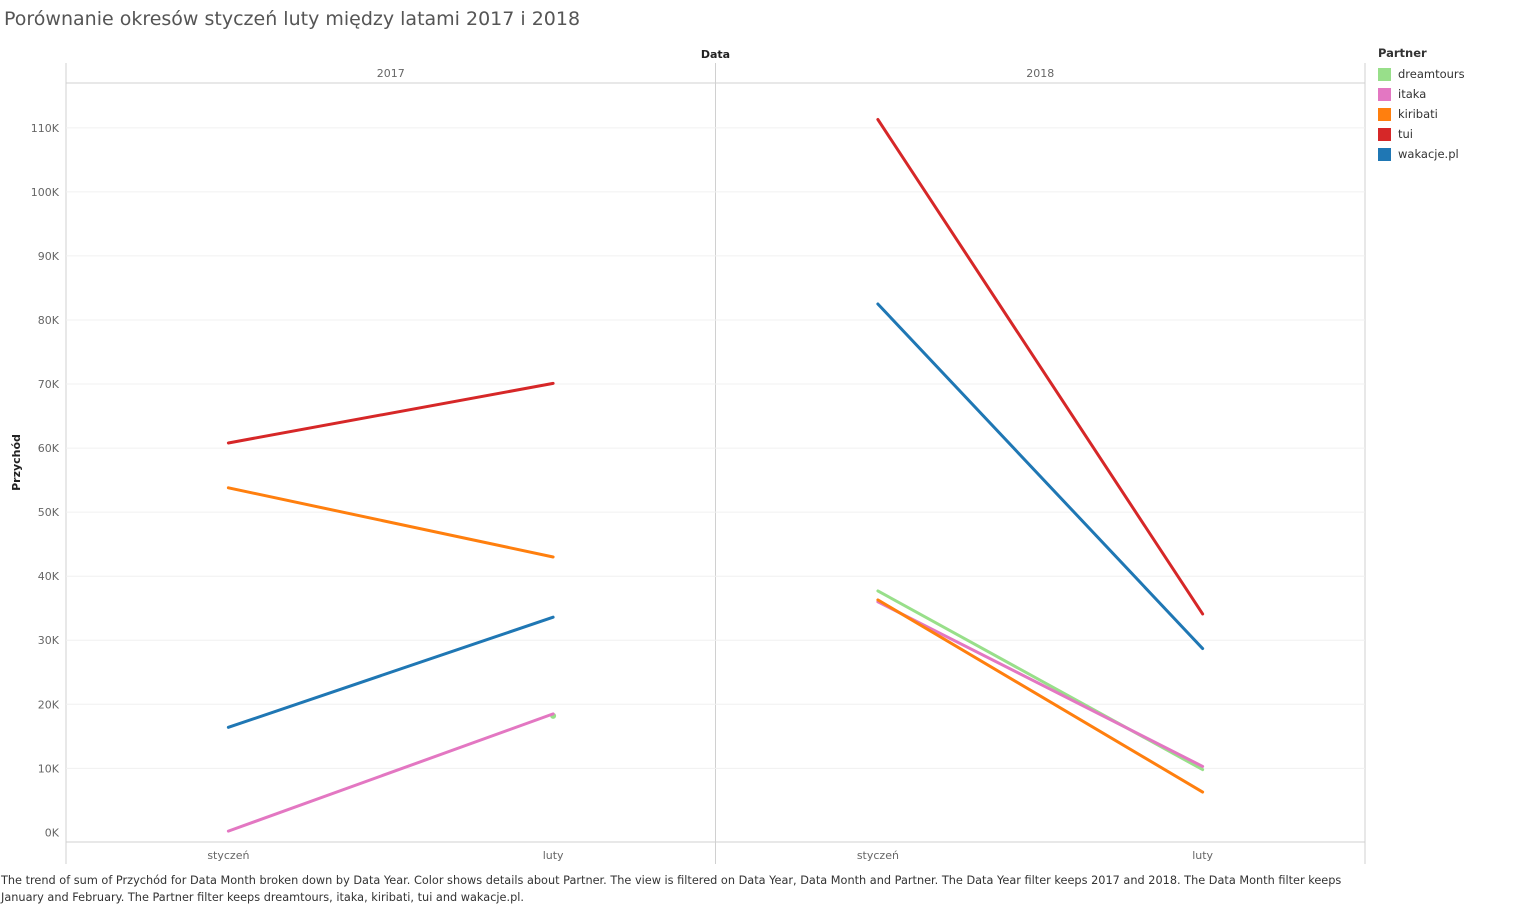 Image resolution: width=1517 pixels, height=906 pixels. I want to click on panel-header: 2018, so click(1040, 73).